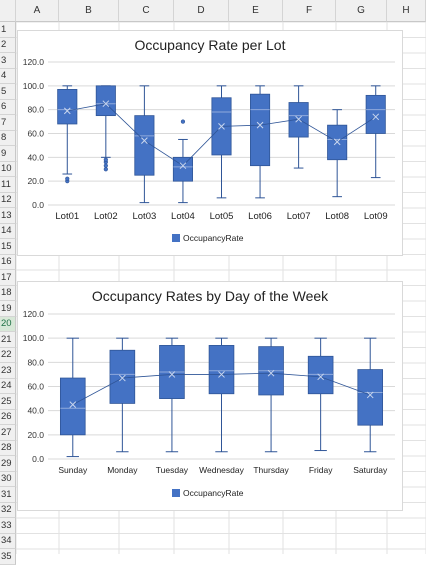 Image resolution: width=426 pixels, height=565 pixels. I want to click on row-header-27: 27, so click(8, 433).